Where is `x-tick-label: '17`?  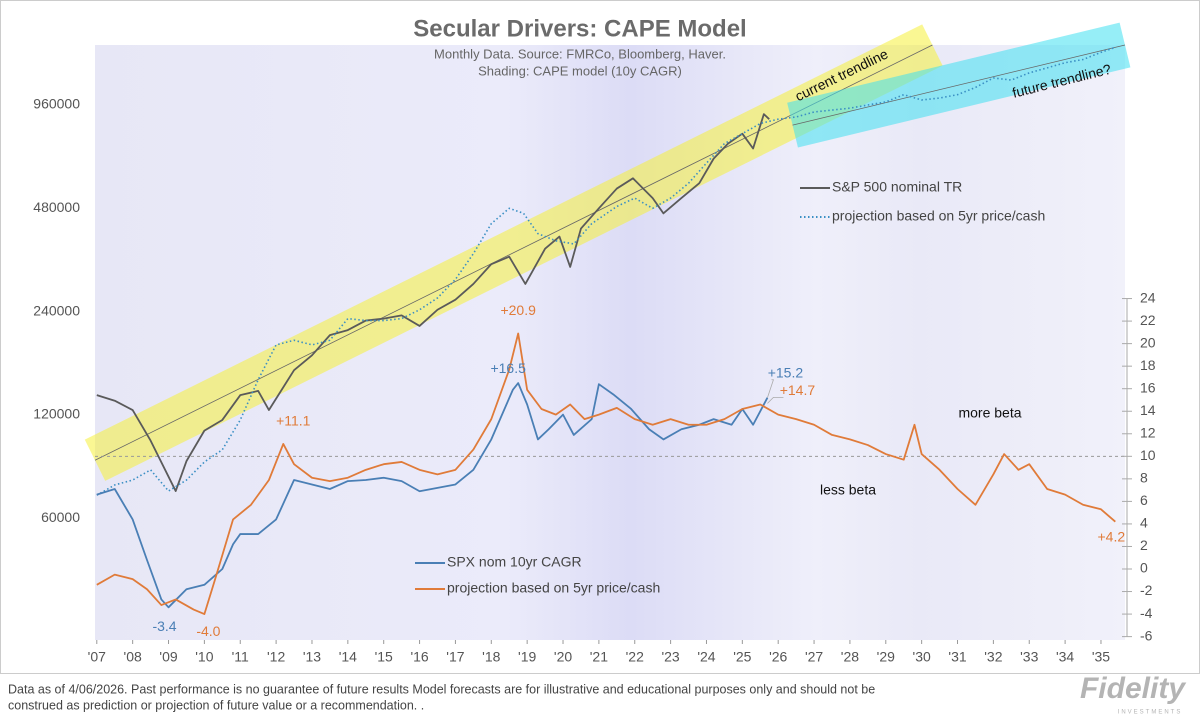 x-tick-label: '17 is located at coordinates (455, 657).